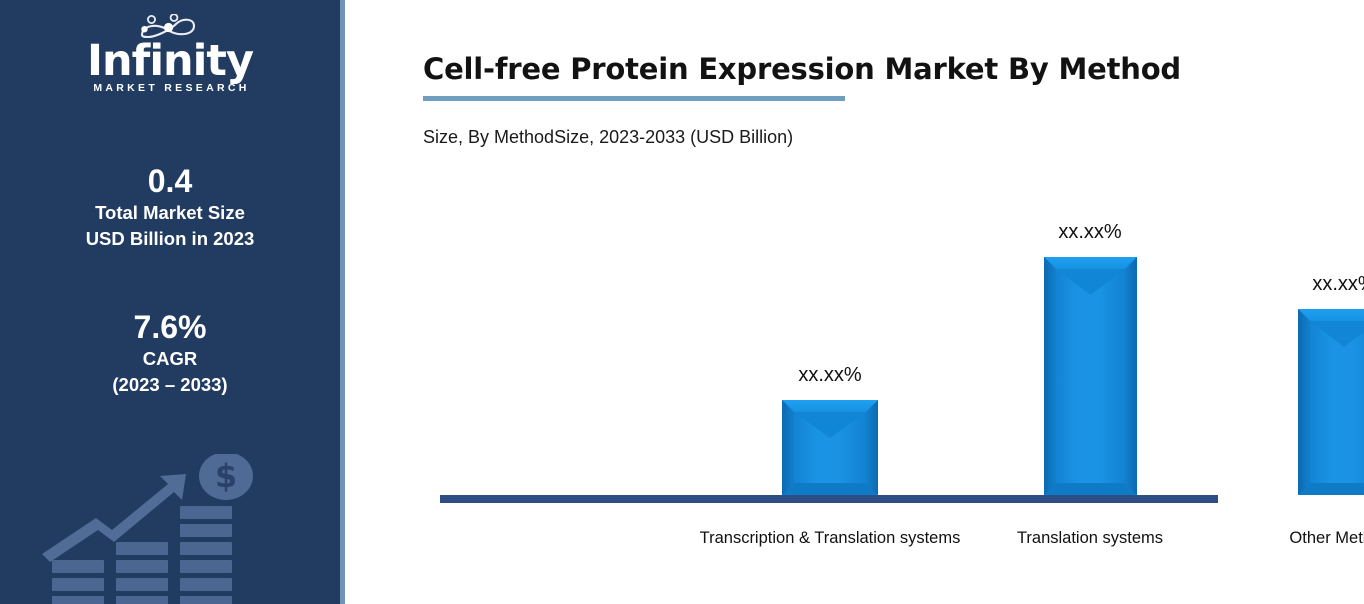  Describe the element at coordinates (171, 88) in the screenshot. I see `logo-tagline: MARKET RESEARCH` at that location.